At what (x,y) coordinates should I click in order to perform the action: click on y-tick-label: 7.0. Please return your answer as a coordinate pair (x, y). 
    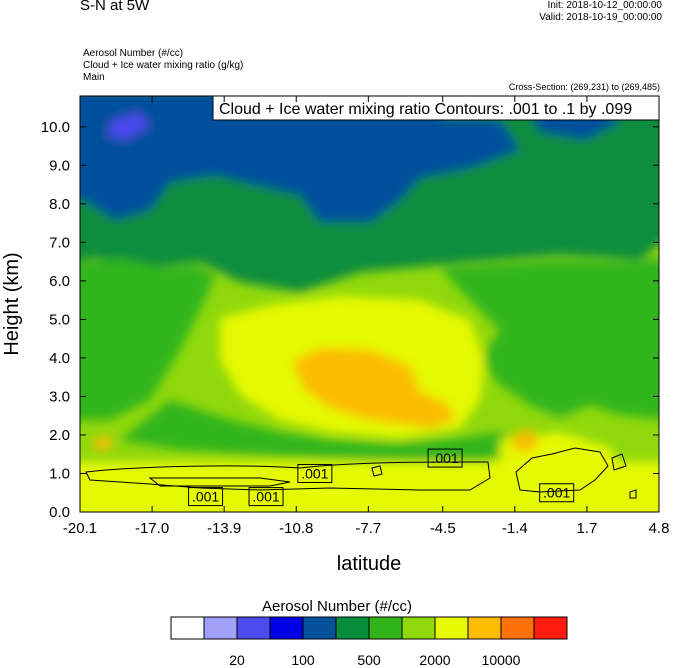
    Looking at the image, I should click on (59, 242).